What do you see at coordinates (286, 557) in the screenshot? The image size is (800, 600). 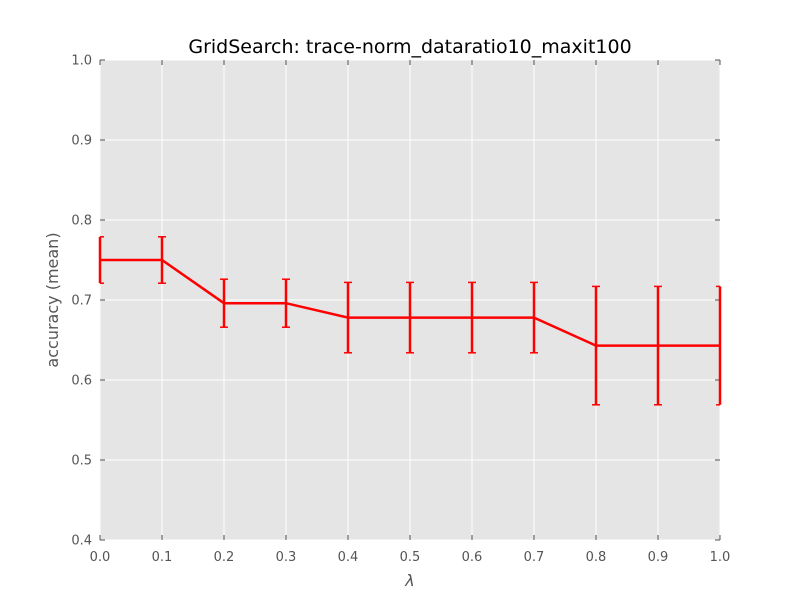 I see `x-tick-label: 0.3` at bounding box center [286, 557].